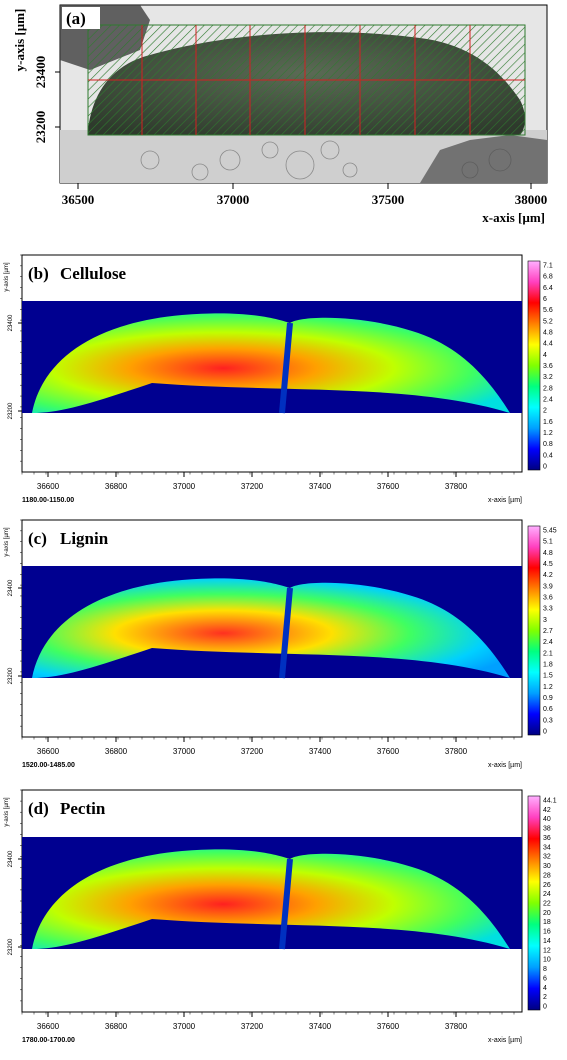  What do you see at coordinates (547, 932) in the screenshot?
I see `colorbar-tick: 16` at bounding box center [547, 932].